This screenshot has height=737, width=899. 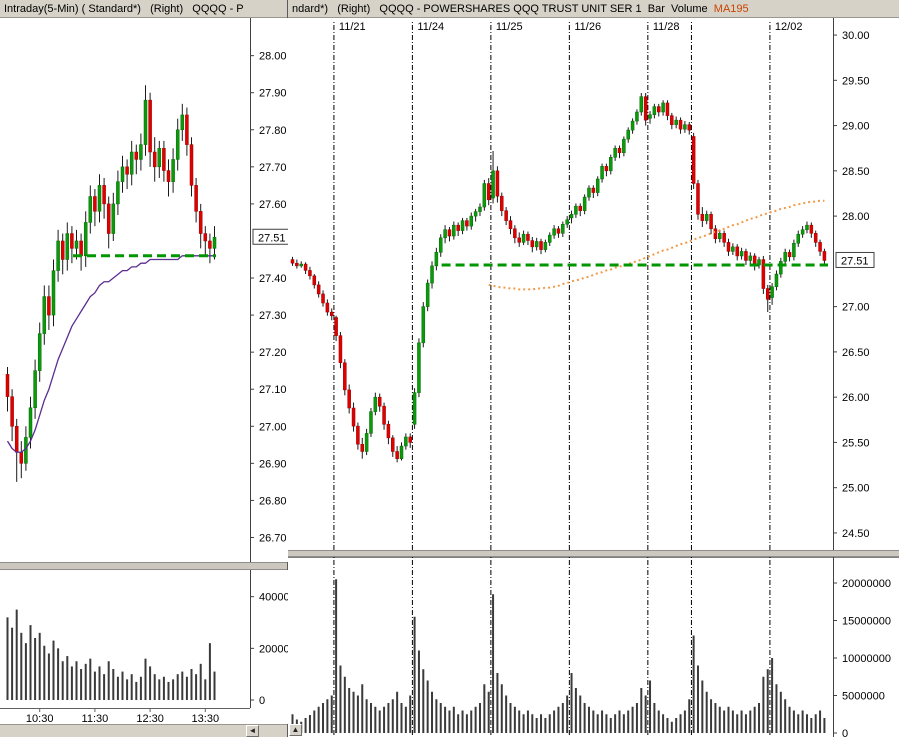 I want to click on price-tick-label: 29.50, so click(x=856, y=81).